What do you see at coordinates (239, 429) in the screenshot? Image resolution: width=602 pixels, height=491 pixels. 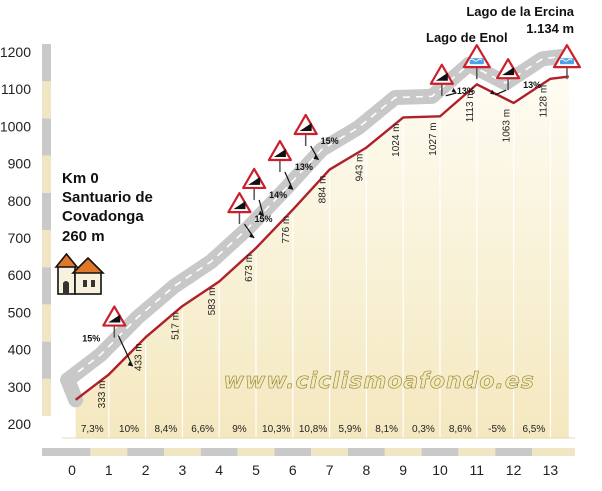 I see `segment-gradient-label: 9%` at bounding box center [239, 429].